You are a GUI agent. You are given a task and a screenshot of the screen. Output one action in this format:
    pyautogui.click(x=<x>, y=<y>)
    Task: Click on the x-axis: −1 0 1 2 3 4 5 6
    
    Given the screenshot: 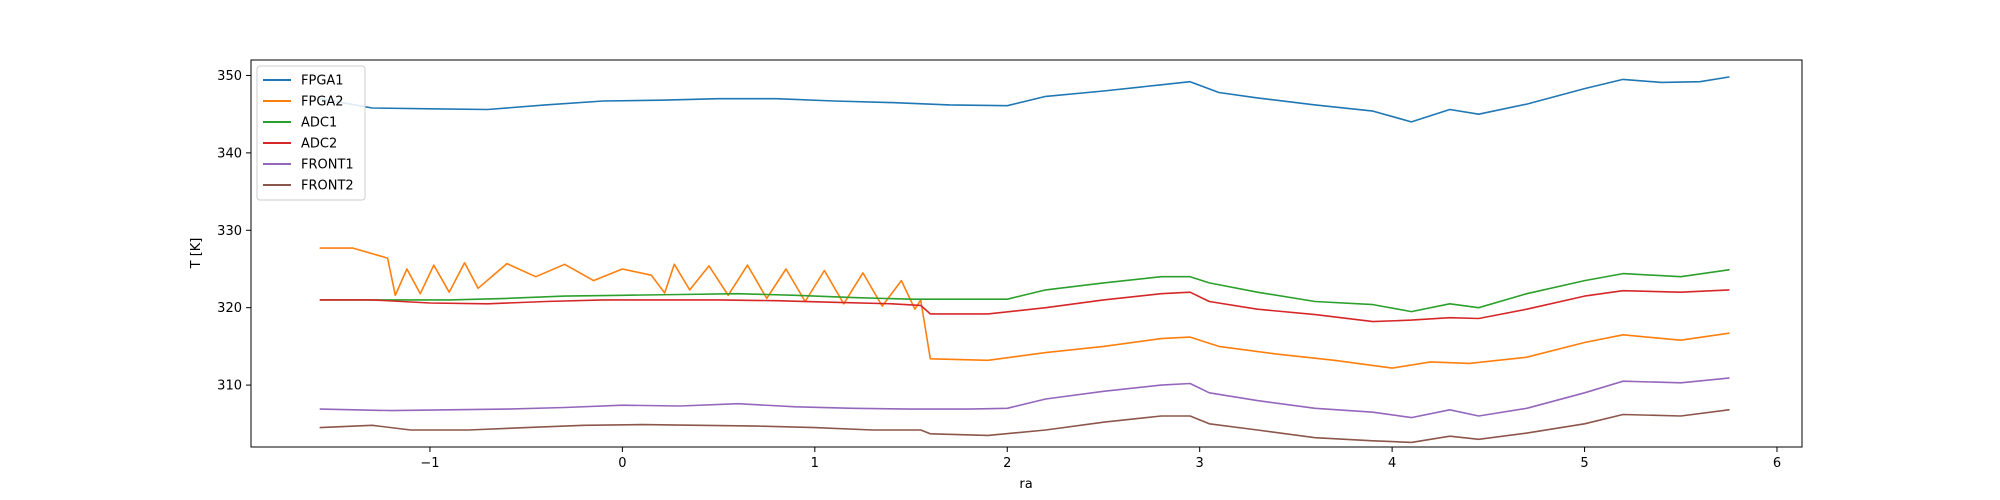 What is the action you would take?
    pyautogui.click(x=1100, y=459)
    